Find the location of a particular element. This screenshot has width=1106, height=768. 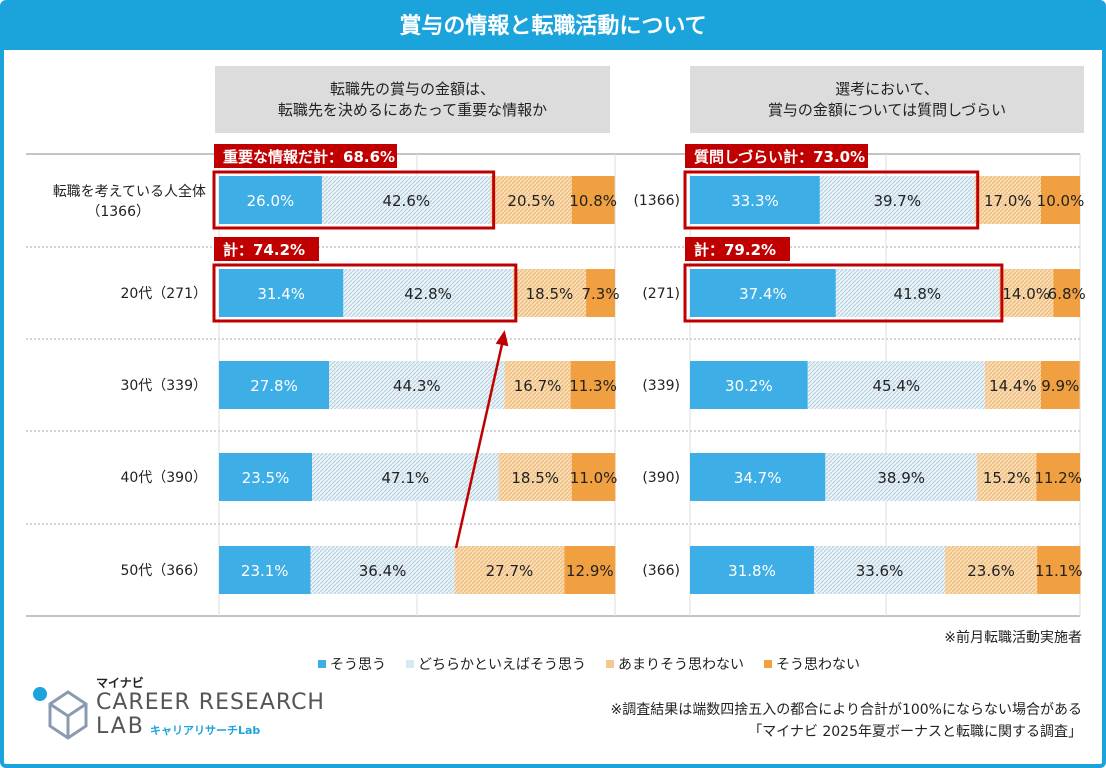

category-label-count: （1366） is located at coordinates (118, 212).